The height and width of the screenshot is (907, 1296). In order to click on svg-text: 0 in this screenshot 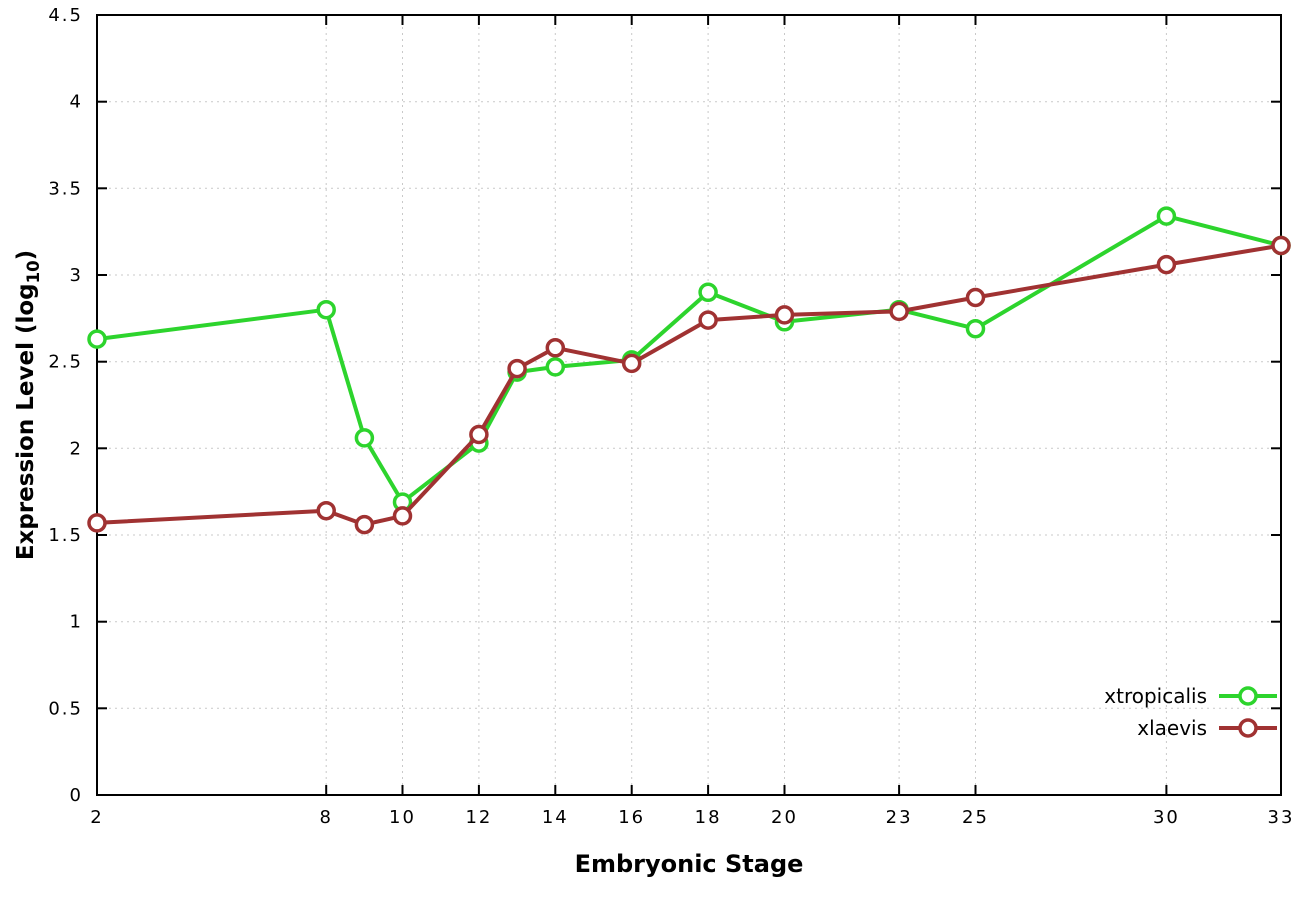, I will do `click(76, 795)`.